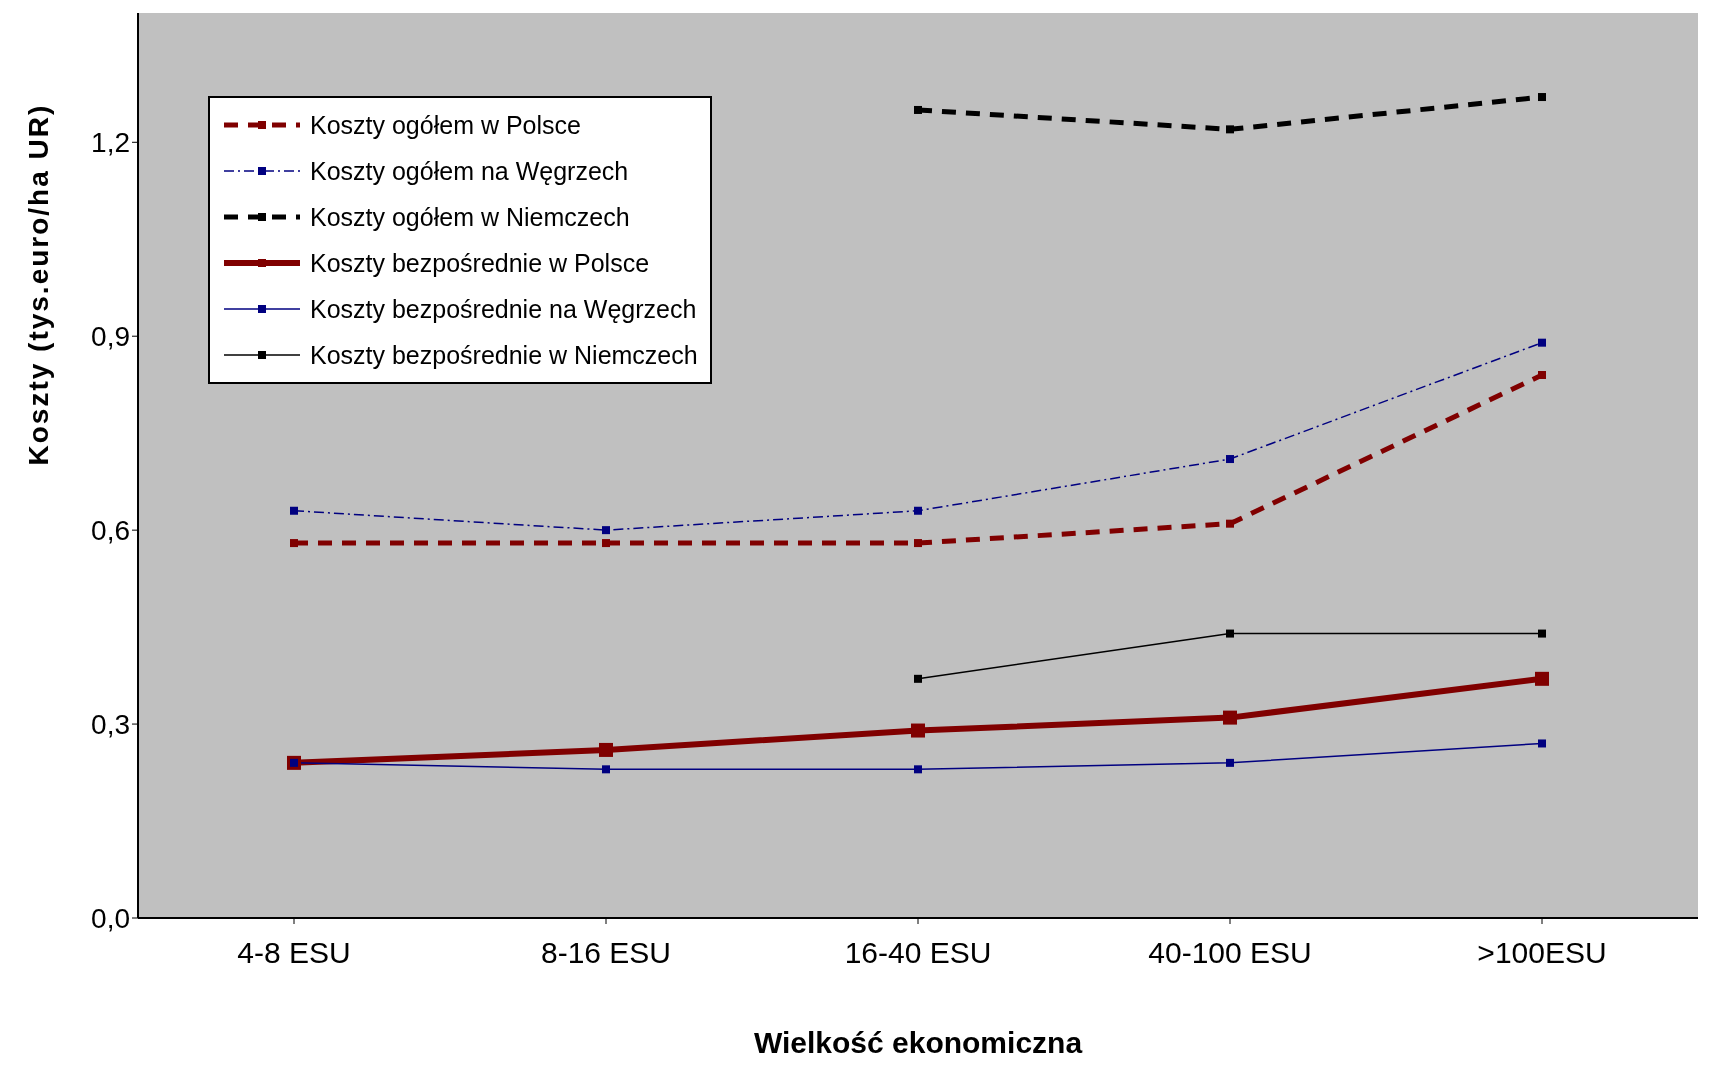 The image size is (1726, 1084). What do you see at coordinates (294, 953) in the screenshot?
I see `x-tick-label: 4-8 ESU` at bounding box center [294, 953].